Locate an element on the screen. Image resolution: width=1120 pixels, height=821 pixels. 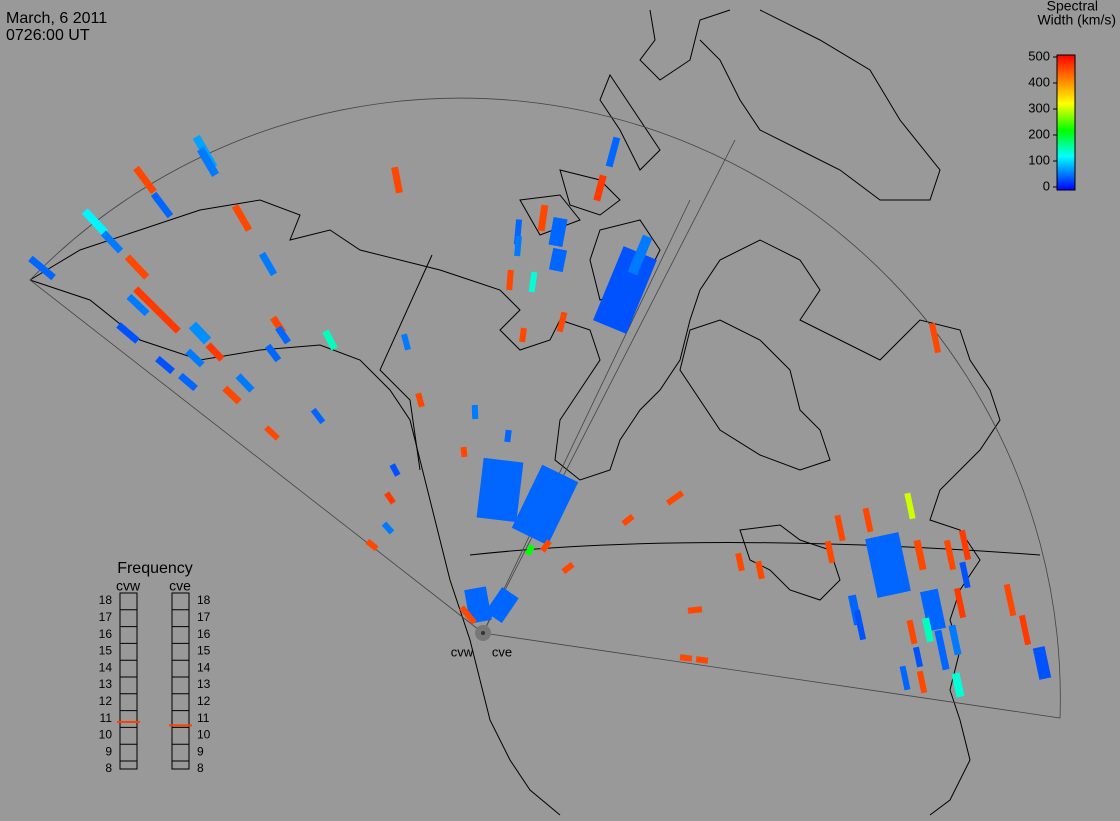
colorbar-tick-label: 400 is located at coordinates (1039, 81).